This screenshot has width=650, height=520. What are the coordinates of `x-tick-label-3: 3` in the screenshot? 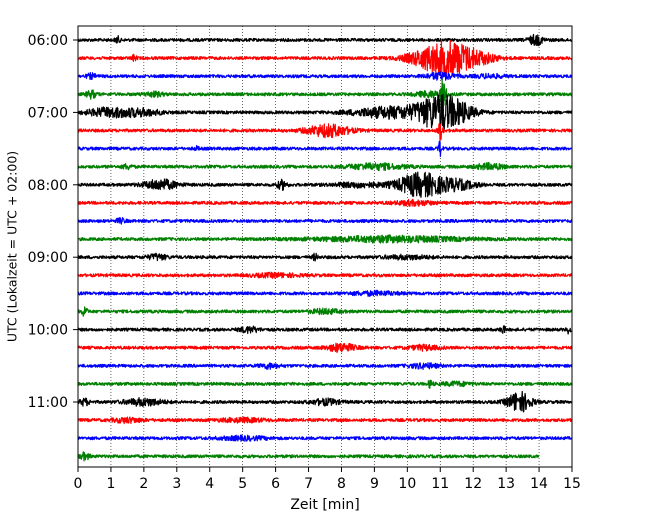 It's located at (176, 484).